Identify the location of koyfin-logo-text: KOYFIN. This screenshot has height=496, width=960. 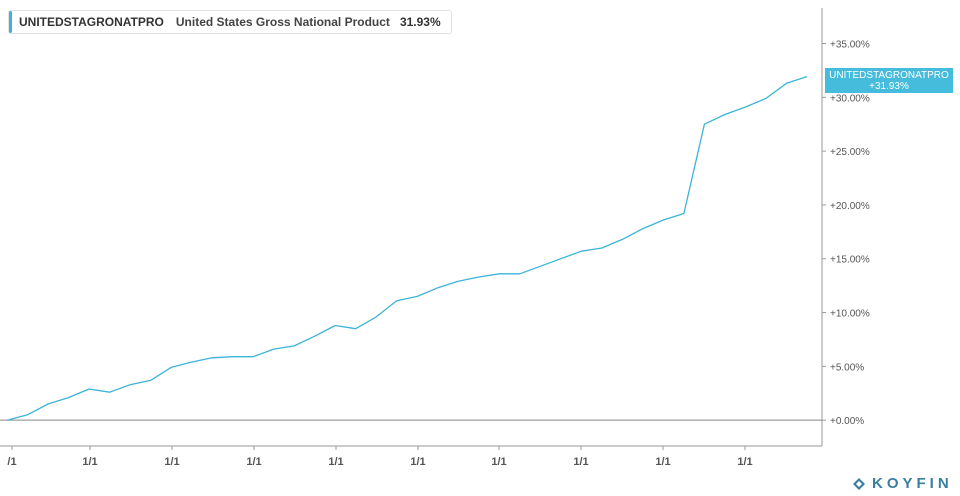
(912, 483).